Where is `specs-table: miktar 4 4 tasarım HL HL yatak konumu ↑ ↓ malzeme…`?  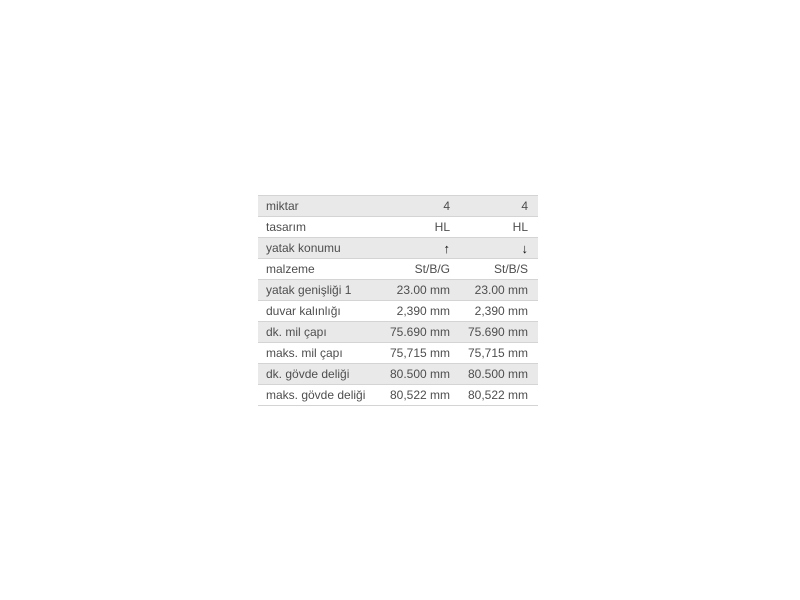 specs-table: miktar 4 4 tasarım HL HL yatak konumu ↑ ↓ malzeme… is located at coordinates (398, 300).